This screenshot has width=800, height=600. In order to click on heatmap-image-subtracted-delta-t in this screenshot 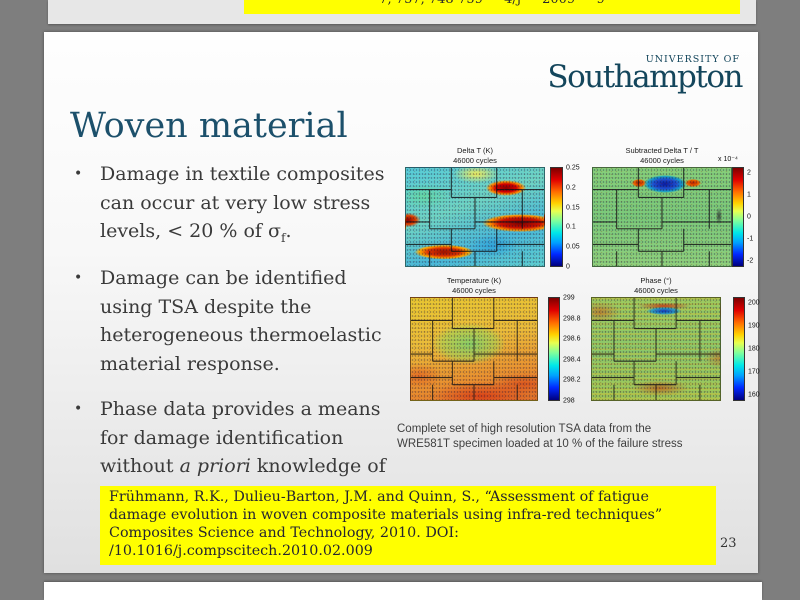, I will do `click(662, 217)`.